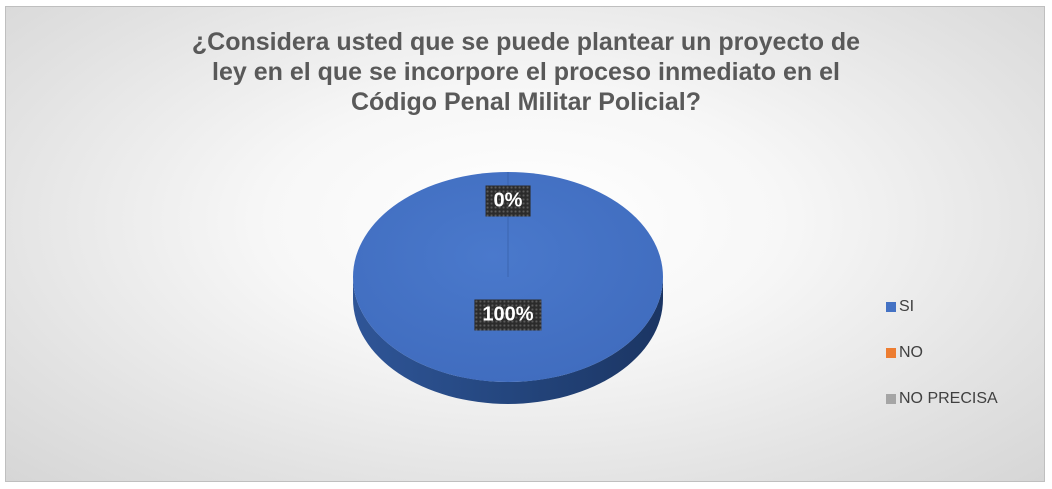 The width and height of the screenshot is (1052, 489). I want to click on legend-item-si: SI, so click(942, 307).